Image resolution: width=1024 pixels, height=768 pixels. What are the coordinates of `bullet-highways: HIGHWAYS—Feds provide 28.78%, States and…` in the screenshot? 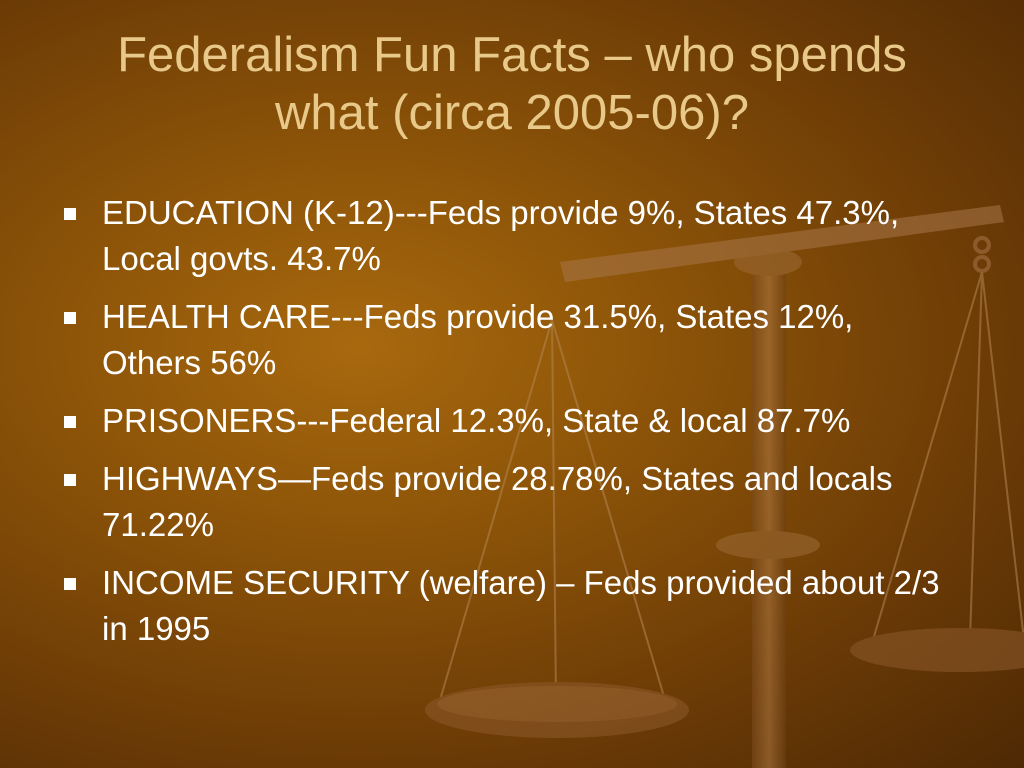 It's located at (500, 502).